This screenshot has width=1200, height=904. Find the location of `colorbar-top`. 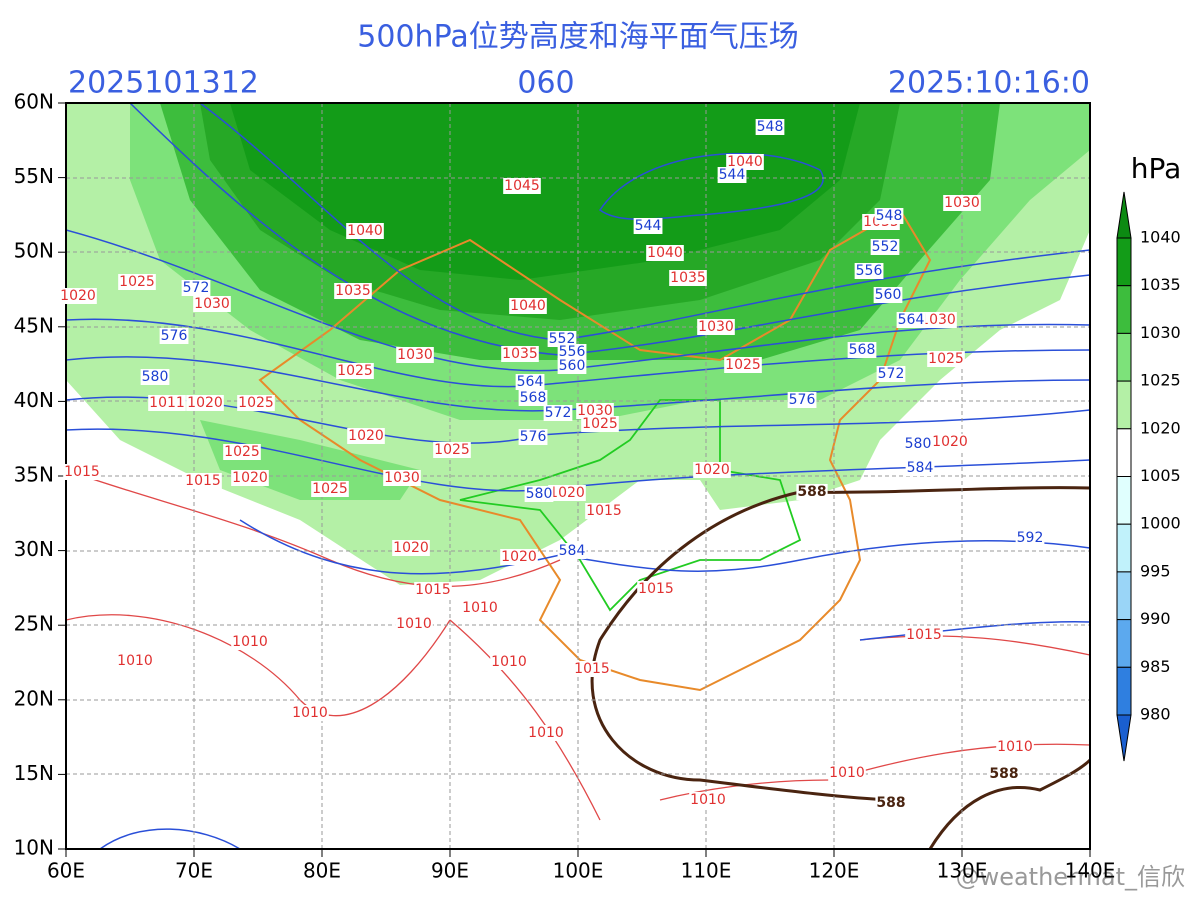

colorbar-top is located at coordinates (1124, 215).